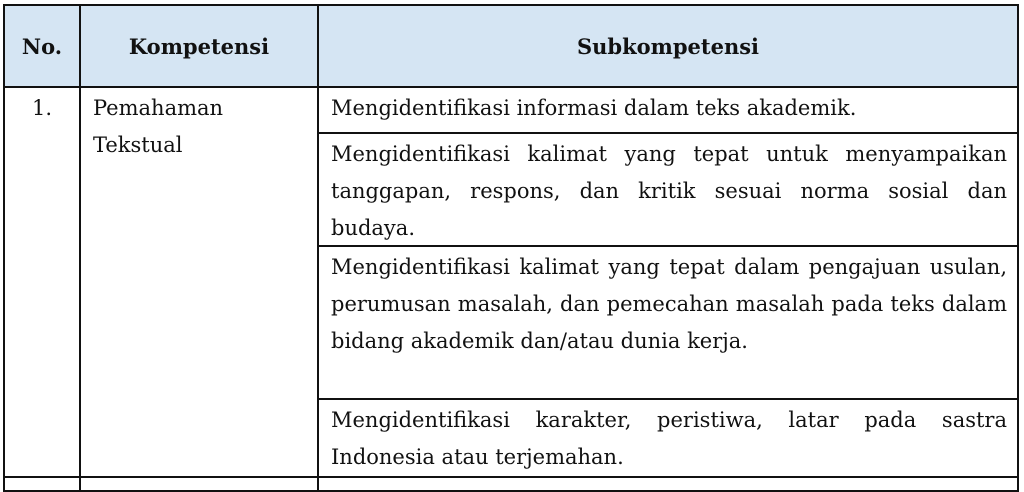  Describe the element at coordinates (42, 46) in the screenshot. I see `header-no: No.` at that location.